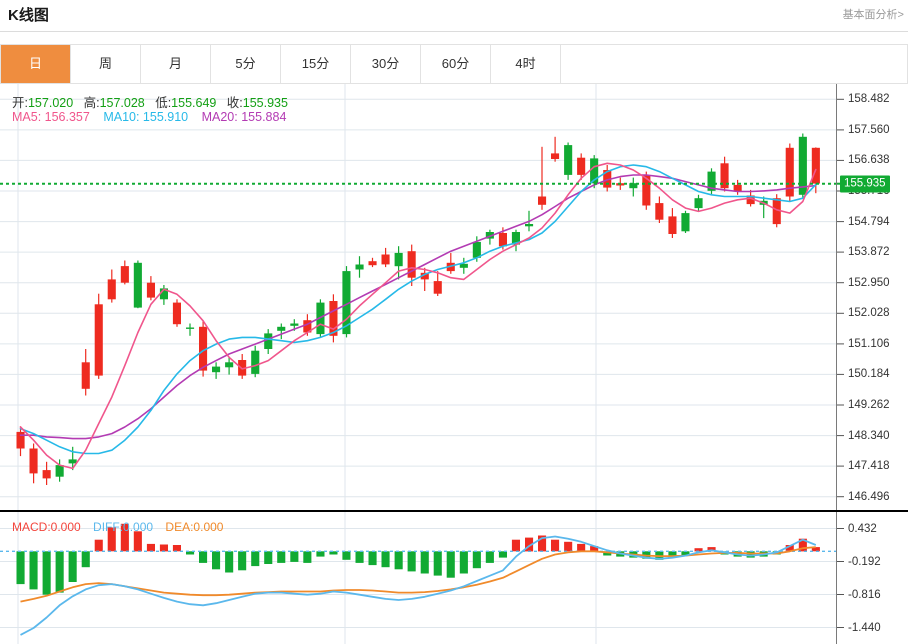 Image resolution: width=908 pixels, height=644 pixels. I want to click on page-header: K线图 基本面分析>, so click(454, 16).